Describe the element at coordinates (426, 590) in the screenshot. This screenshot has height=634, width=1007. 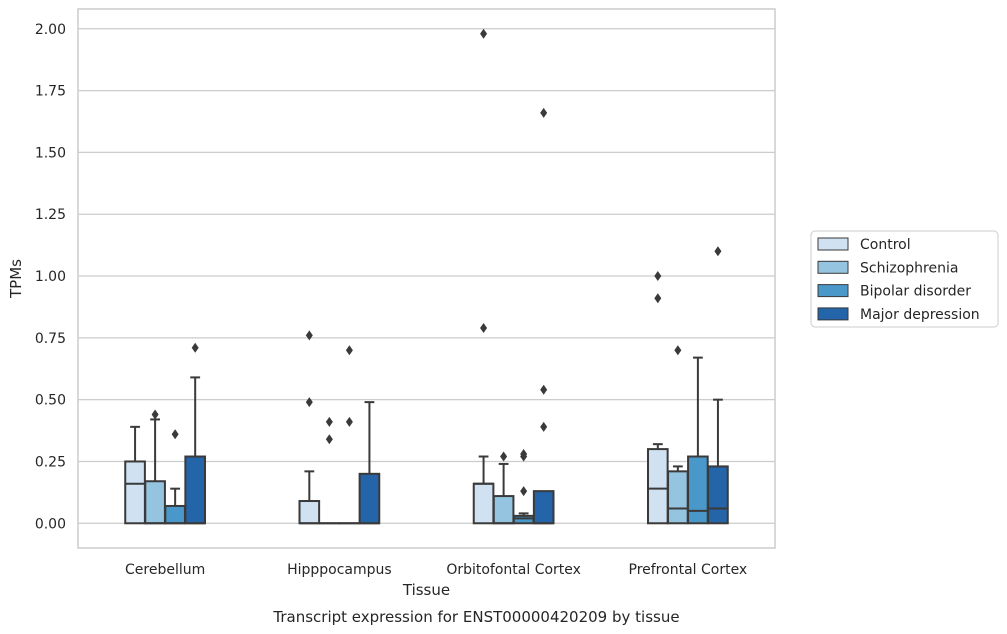
I see `x-axis-label: Tissue` at that location.